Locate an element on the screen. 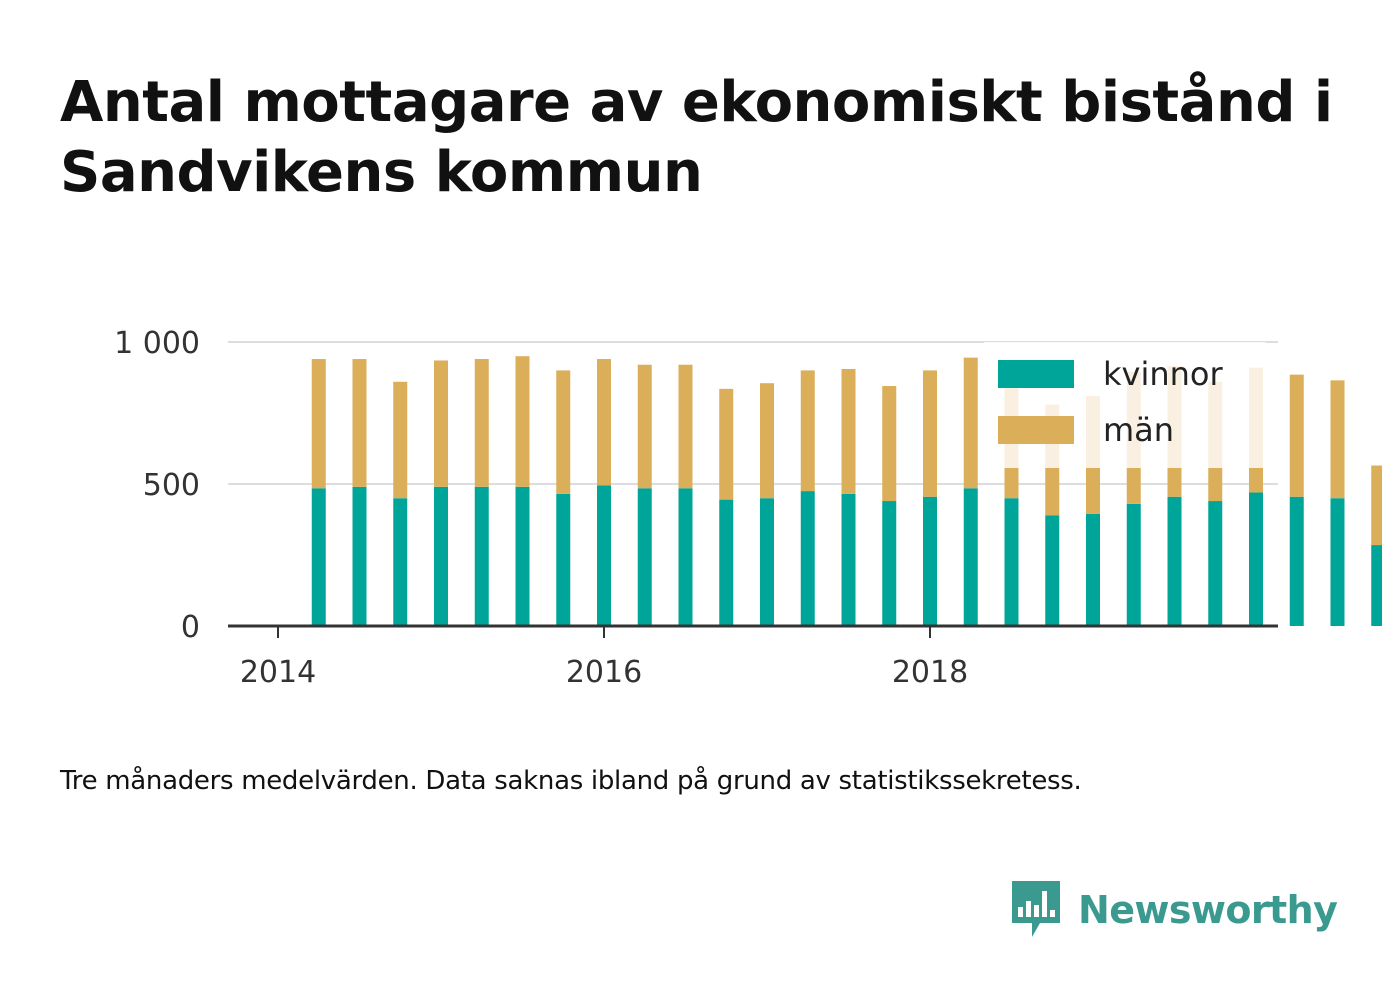  newsworthy-logo: Newsworthy is located at coordinates (1174, 910).